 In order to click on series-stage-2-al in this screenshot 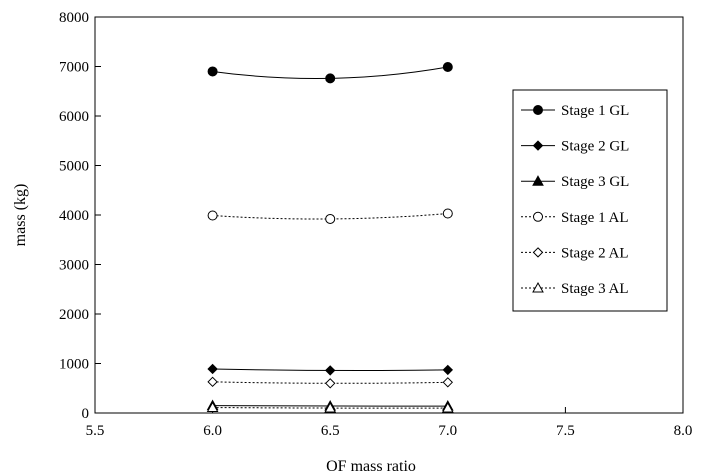, I will do `click(330, 382)`.